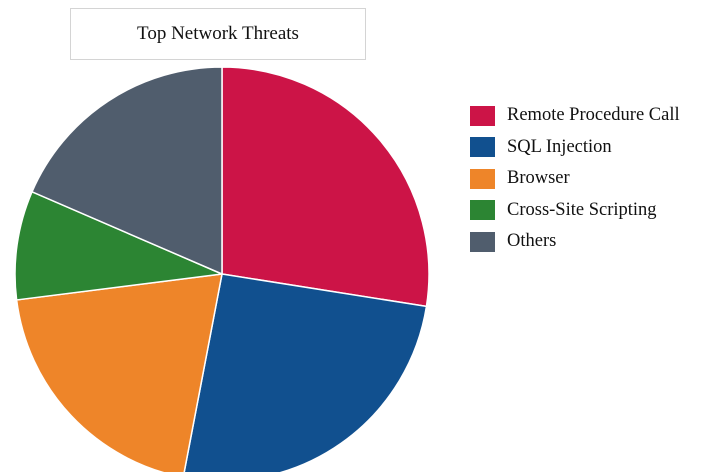  Describe the element at coordinates (119, 372) in the screenshot. I see `pie-slice-browser` at that location.